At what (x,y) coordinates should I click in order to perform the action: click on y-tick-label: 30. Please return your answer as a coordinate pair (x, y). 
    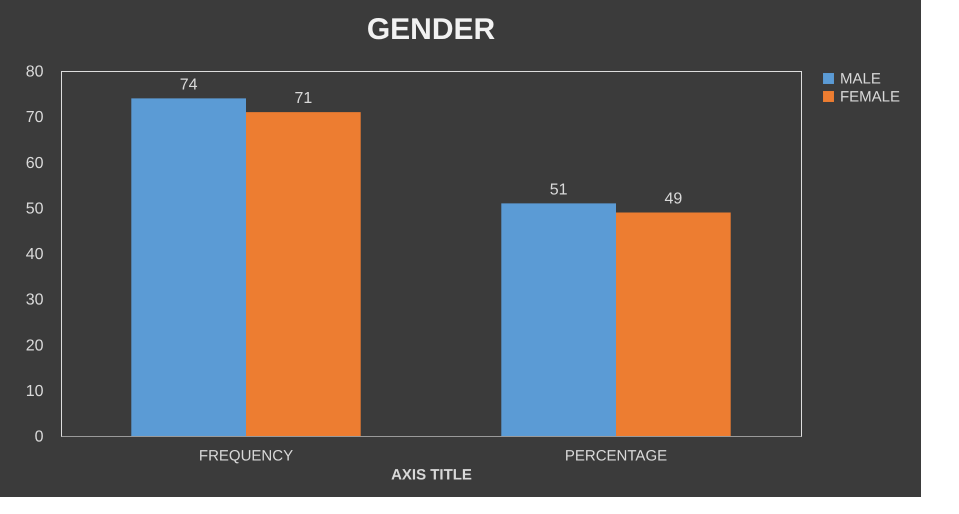
    Looking at the image, I should click on (35, 300).